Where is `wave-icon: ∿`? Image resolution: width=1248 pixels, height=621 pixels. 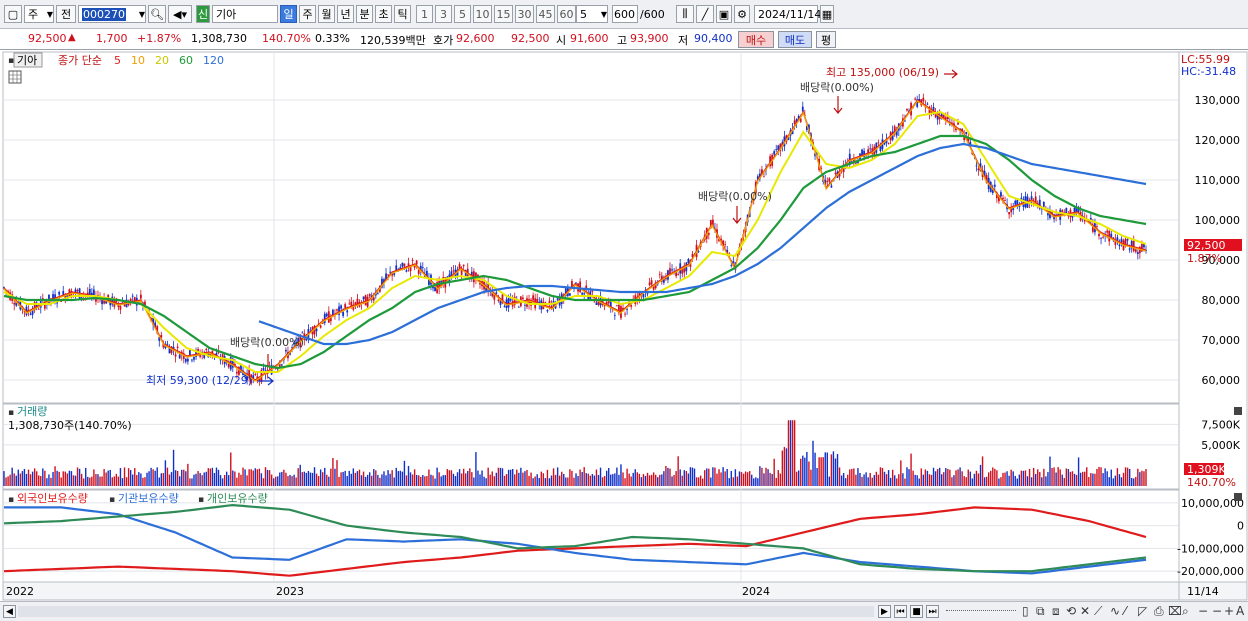
wave-icon: ∿ is located at coordinates (1115, 611).